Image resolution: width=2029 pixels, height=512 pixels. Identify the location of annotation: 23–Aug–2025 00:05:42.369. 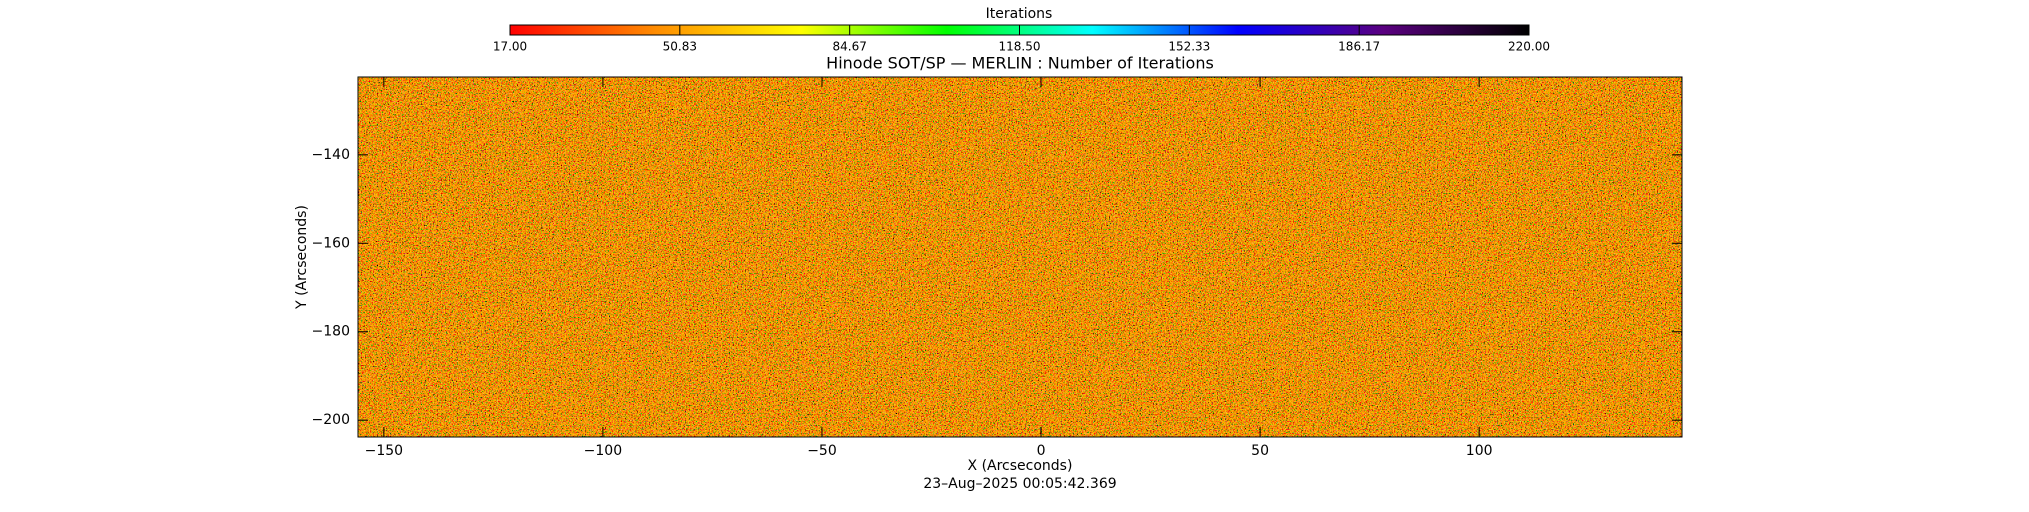
(1019, 484).